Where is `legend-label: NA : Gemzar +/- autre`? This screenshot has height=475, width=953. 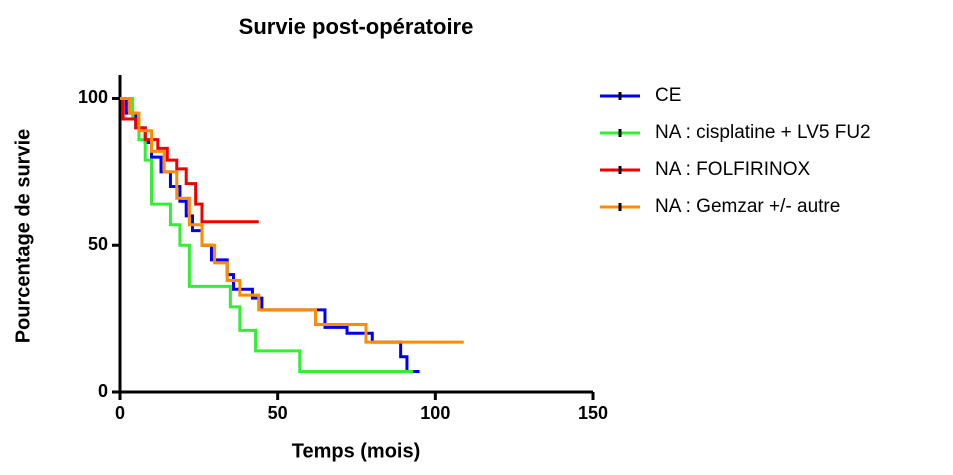 legend-label: NA : Gemzar +/- autre is located at coordinates (747, 206).